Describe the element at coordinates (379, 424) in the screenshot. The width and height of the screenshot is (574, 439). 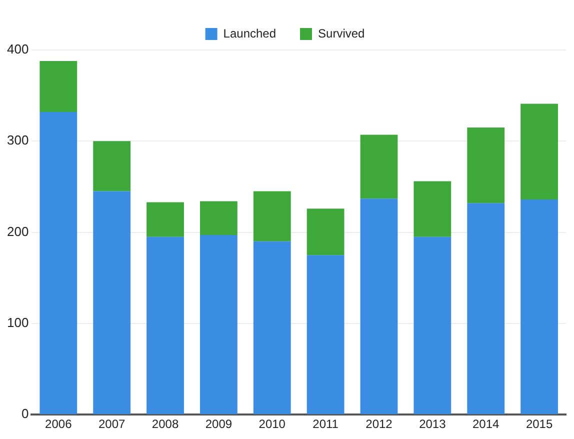
I see `x-tick-label: 2012` at that location.